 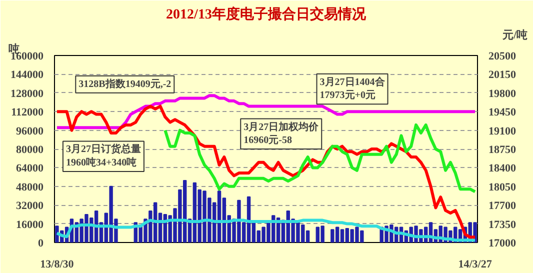 I want to click on y2-tick-label: 19800, so click(x=502, y=94).